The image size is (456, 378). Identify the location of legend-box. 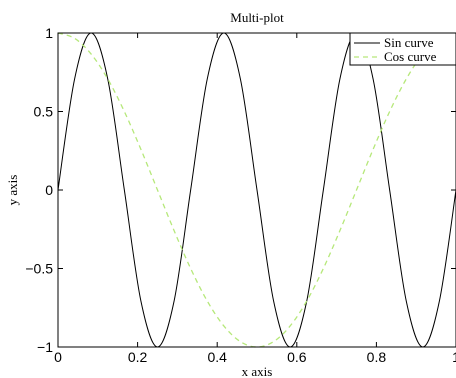
(402, 49).